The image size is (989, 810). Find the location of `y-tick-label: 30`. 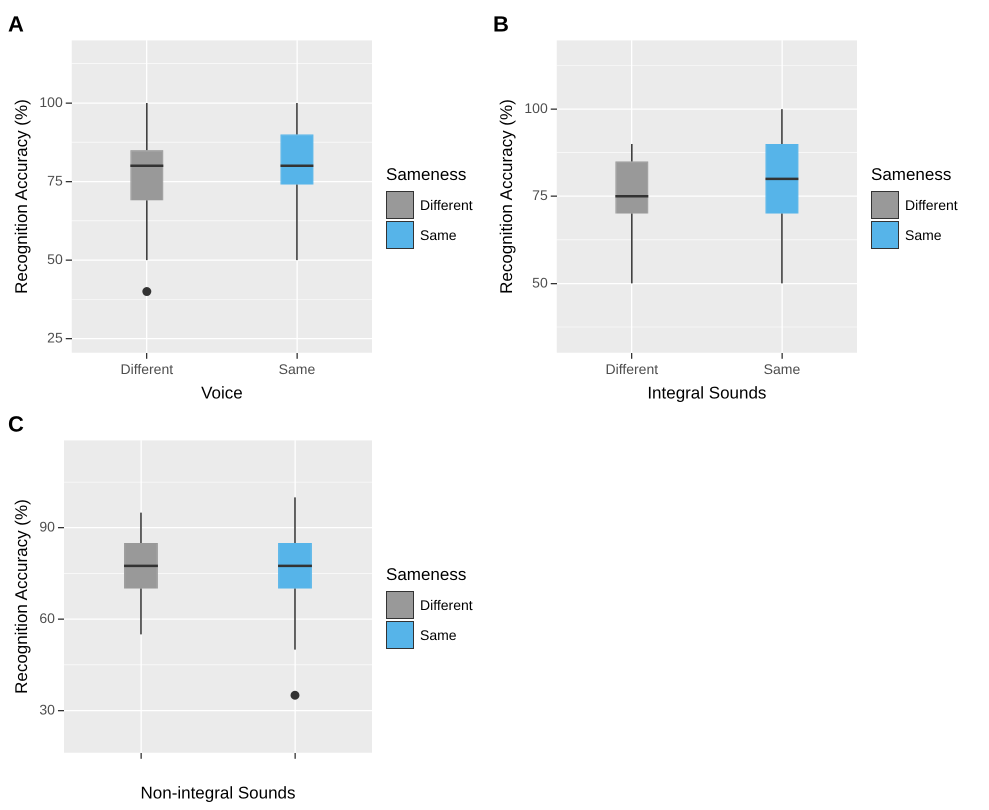

y-tick-label: 30 is located at coordinates (47, 709).